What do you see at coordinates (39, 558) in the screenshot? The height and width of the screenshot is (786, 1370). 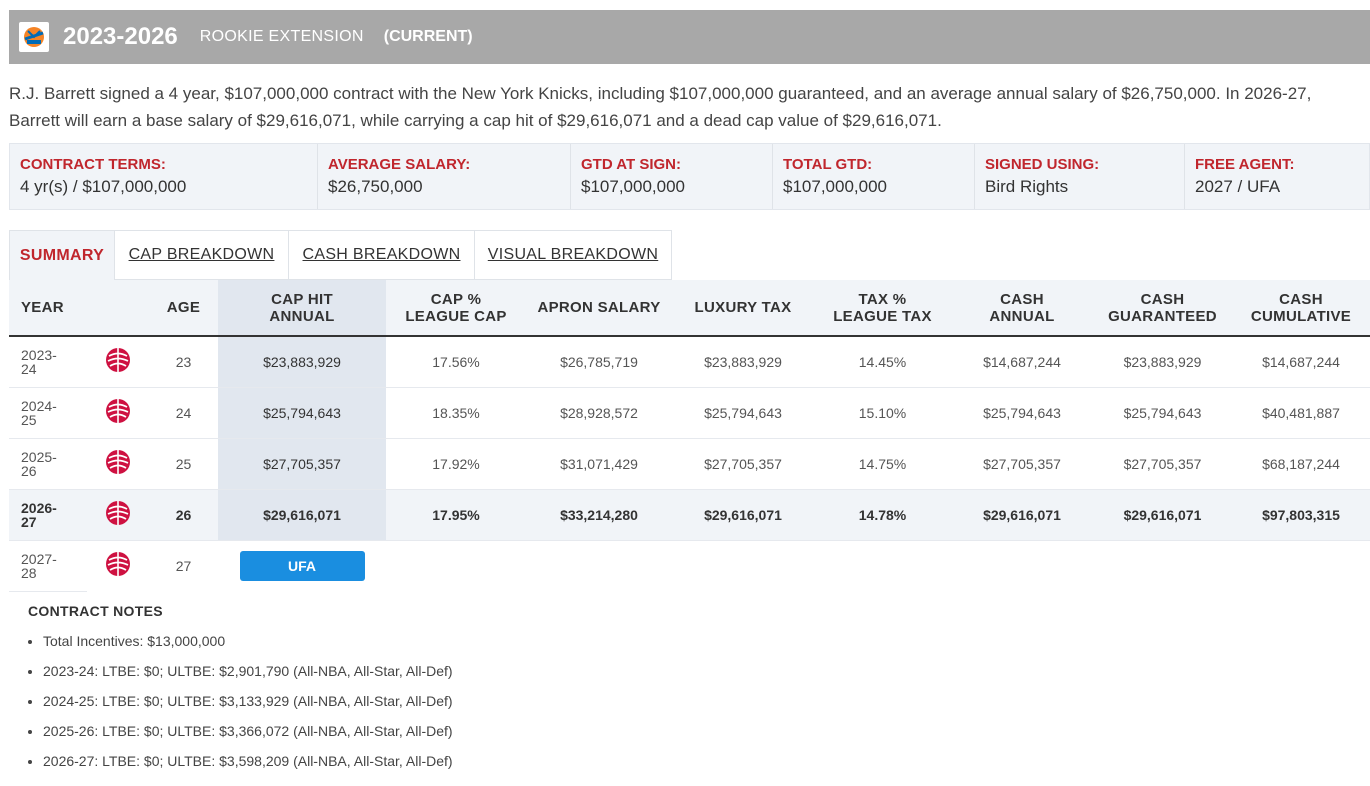 I see `year-line1: 2027-` at bounding box center [39, 558].